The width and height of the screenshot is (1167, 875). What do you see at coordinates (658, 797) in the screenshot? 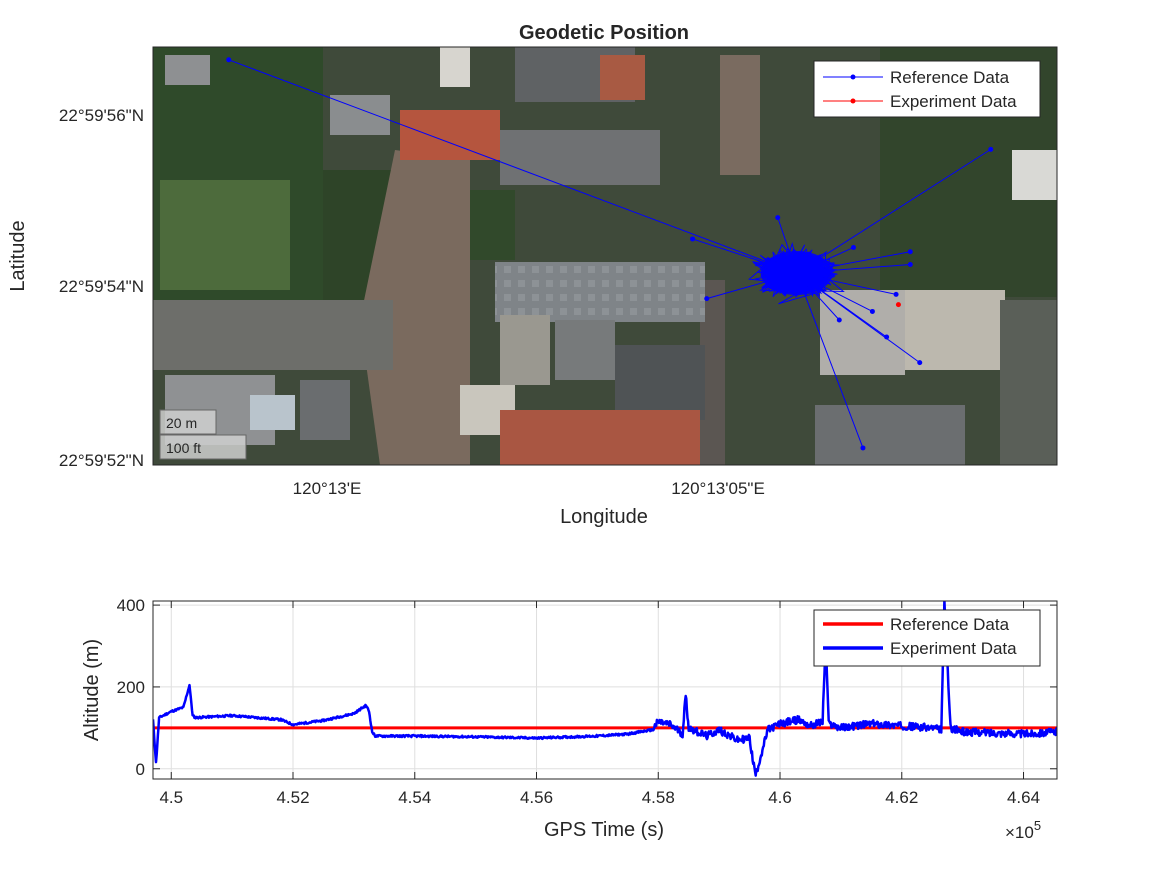
I see `altitude-x-tick-label: 4.58` at bounding box center [658, 797].